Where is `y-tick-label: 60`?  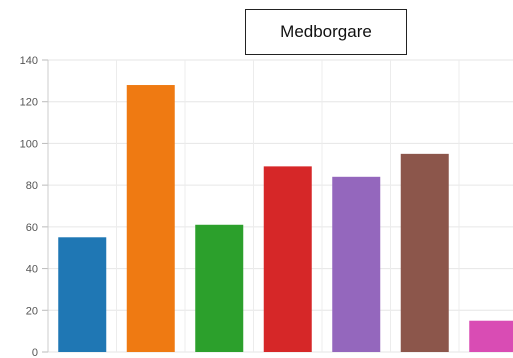
y-tick-label: 60 is located at coordinates (32, 228).